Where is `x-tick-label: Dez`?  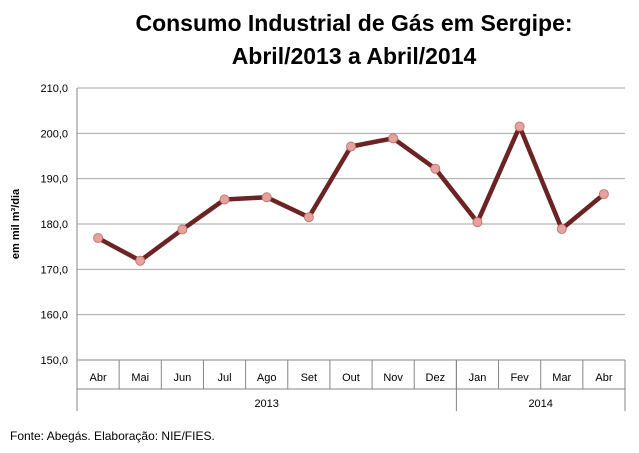 x-tick-label: Dez is located at coordinates (436, 378).